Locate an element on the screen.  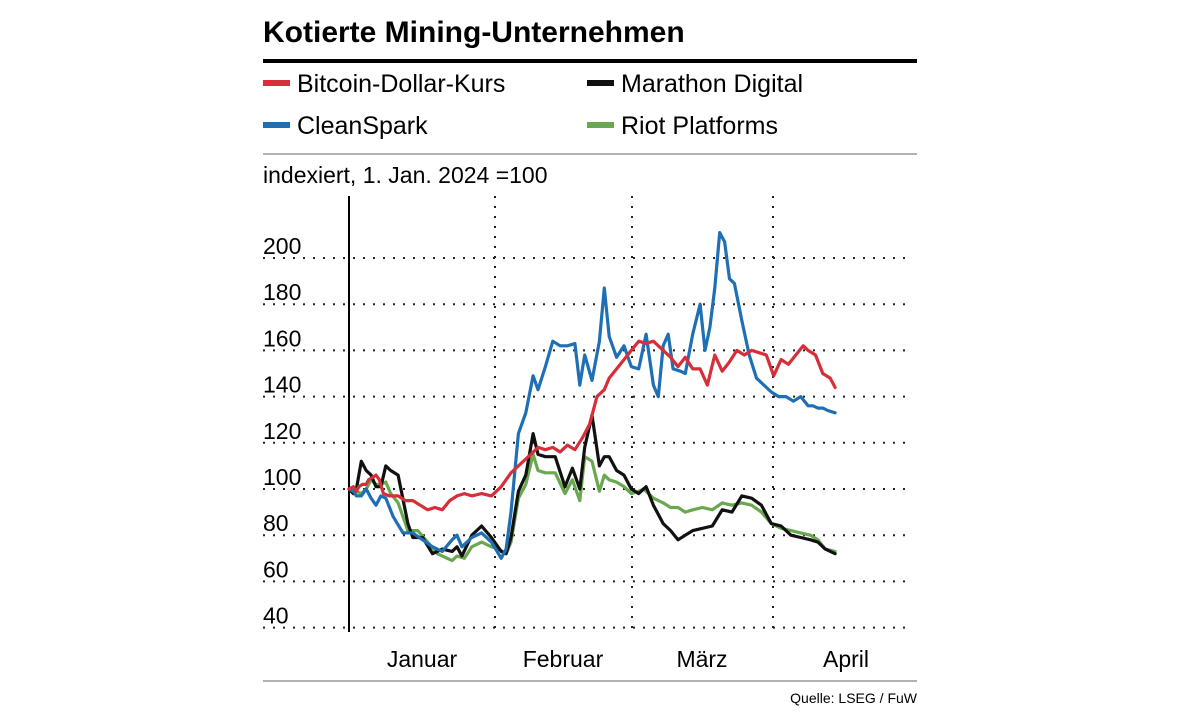
x-tick-label: Januar is located at coordinates (422, 659).